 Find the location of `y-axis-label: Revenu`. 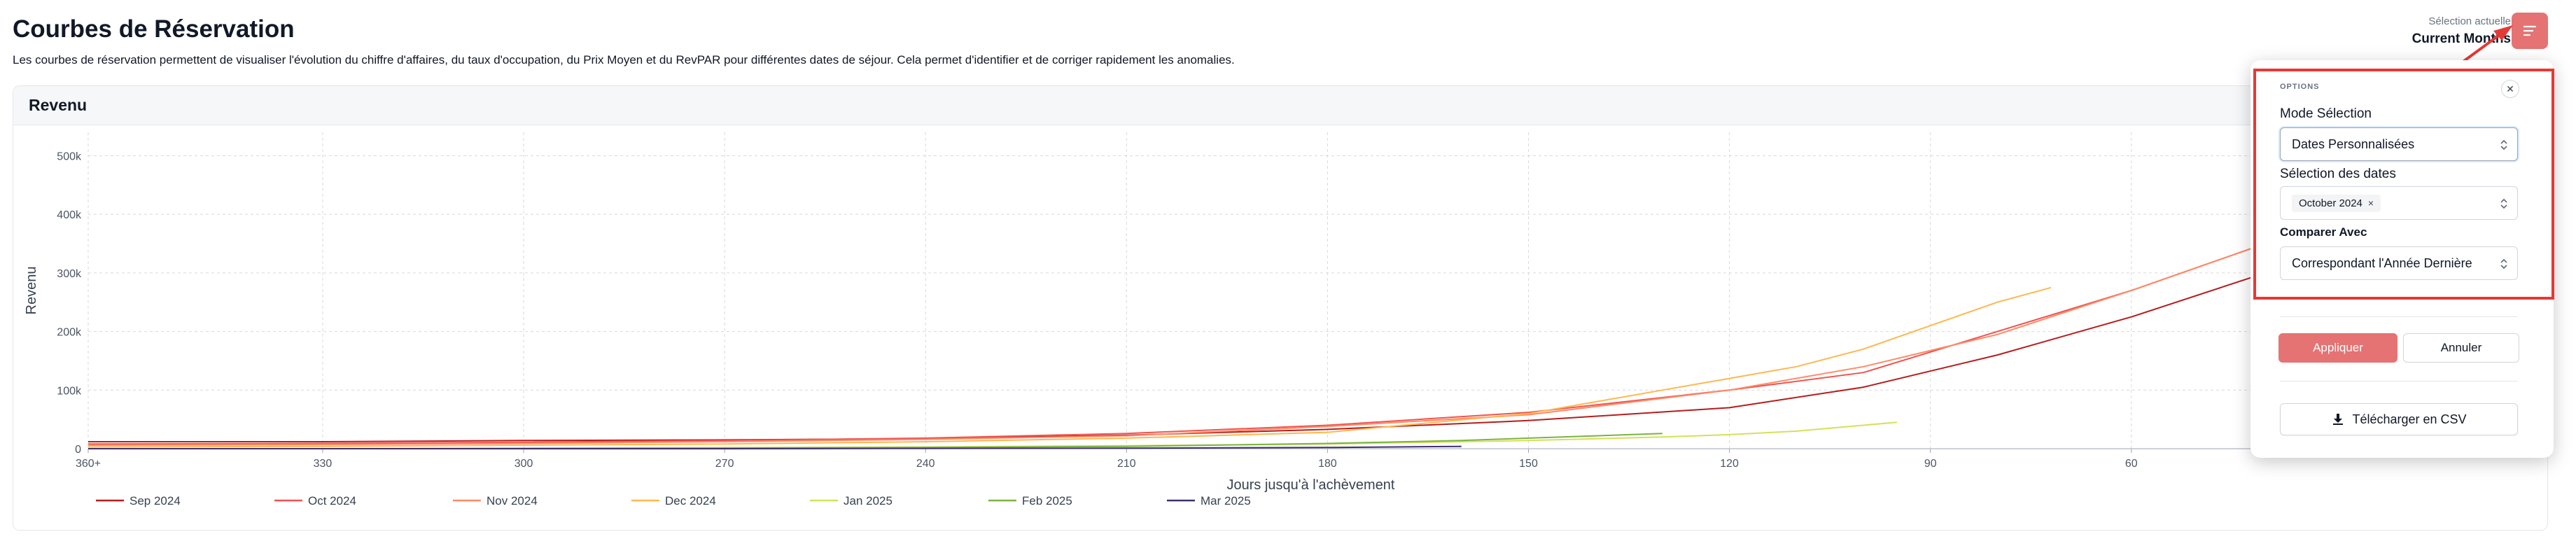

y-axis-label: Revenu is located at coordinates (31, 291).